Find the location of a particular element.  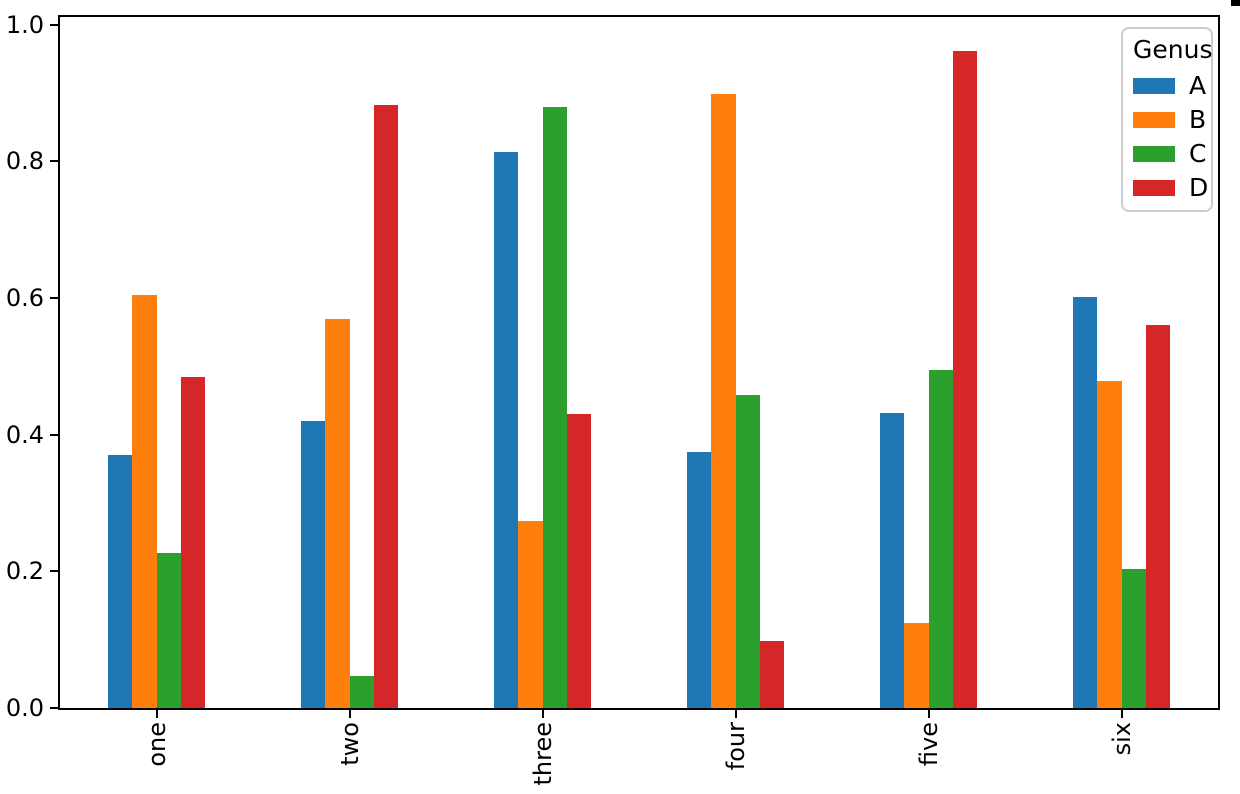

bar-two-C is located at coordinates (361, 691).